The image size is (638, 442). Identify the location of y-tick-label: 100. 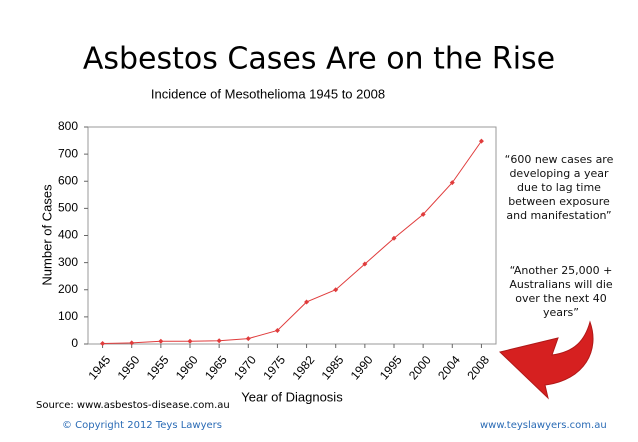
(68, 316).